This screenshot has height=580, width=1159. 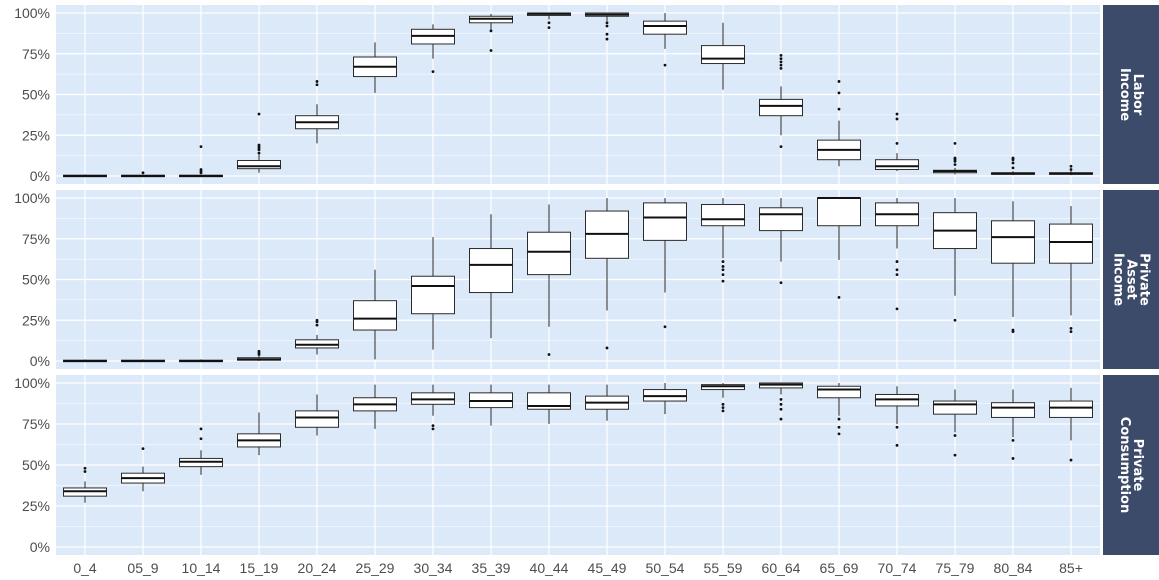 What do you see at coordinates (1137, 95) in the screenshot?
I see `facet-strip-label: Labor` at bounding box center [1137, 95].